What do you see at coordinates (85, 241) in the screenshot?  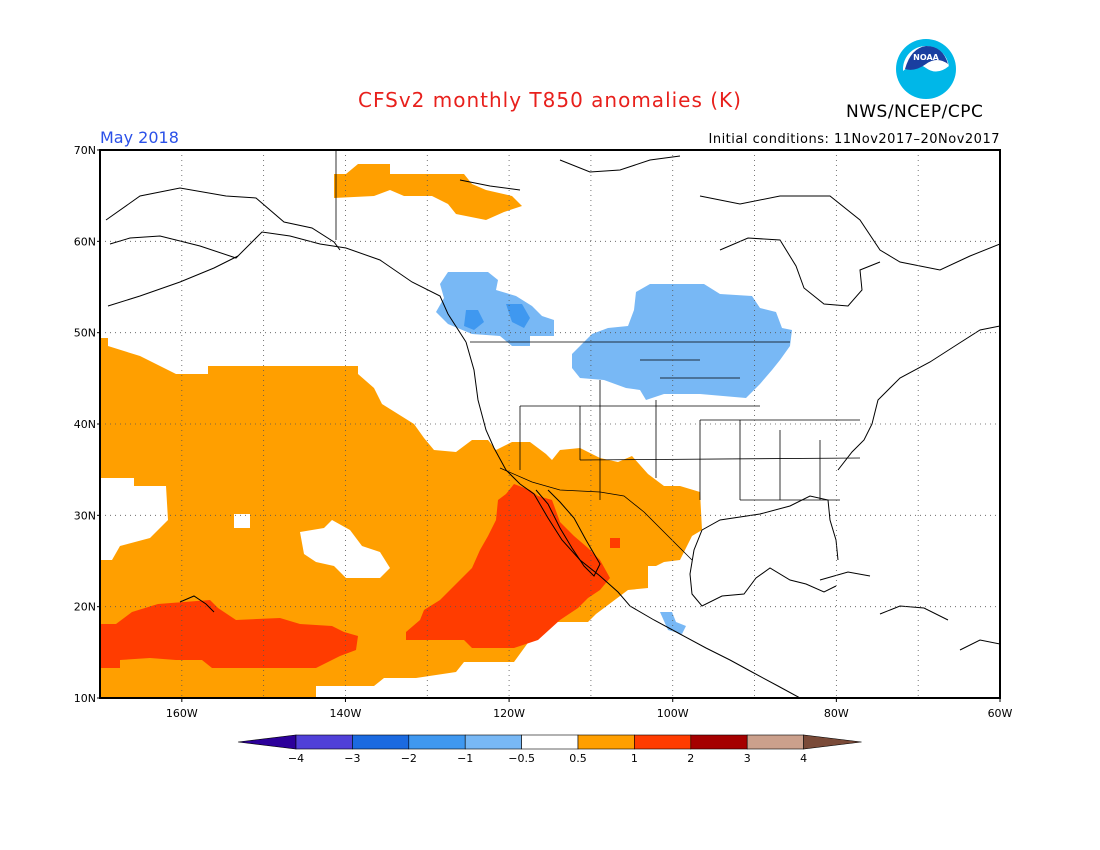 I see `lat-label: 60N` at bounding box center [85, 241].